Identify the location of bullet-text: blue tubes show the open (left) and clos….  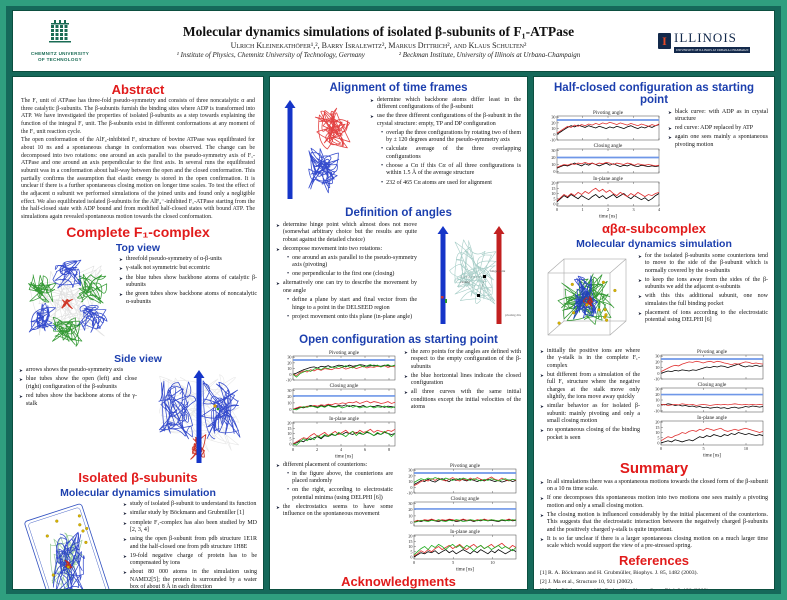
(81, 383).